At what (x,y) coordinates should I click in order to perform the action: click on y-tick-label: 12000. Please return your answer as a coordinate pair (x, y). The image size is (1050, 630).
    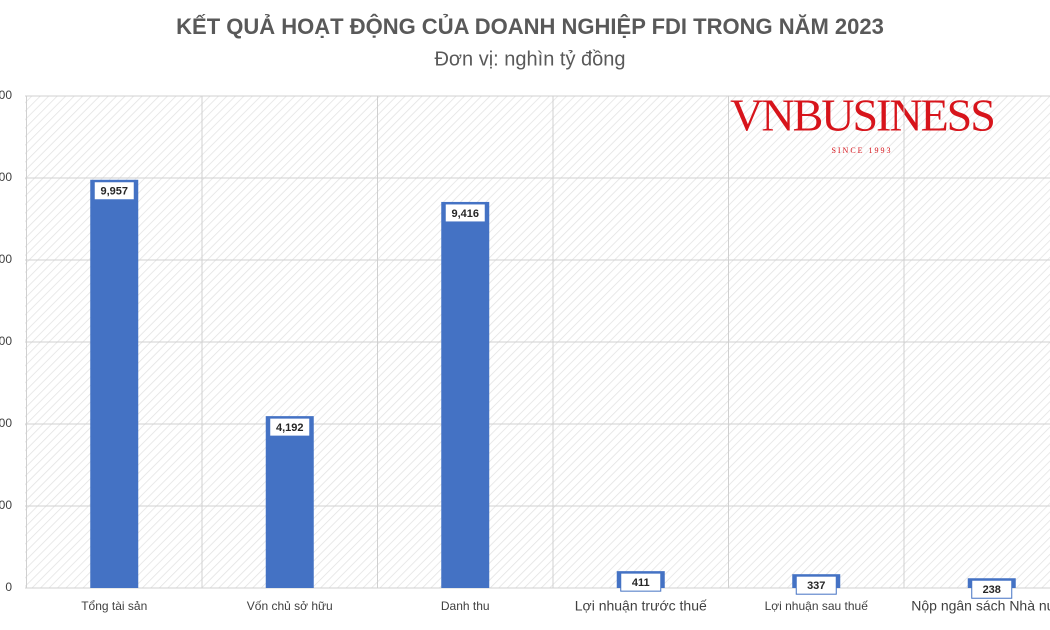
    Looking at the image, I should click on (6, 95).